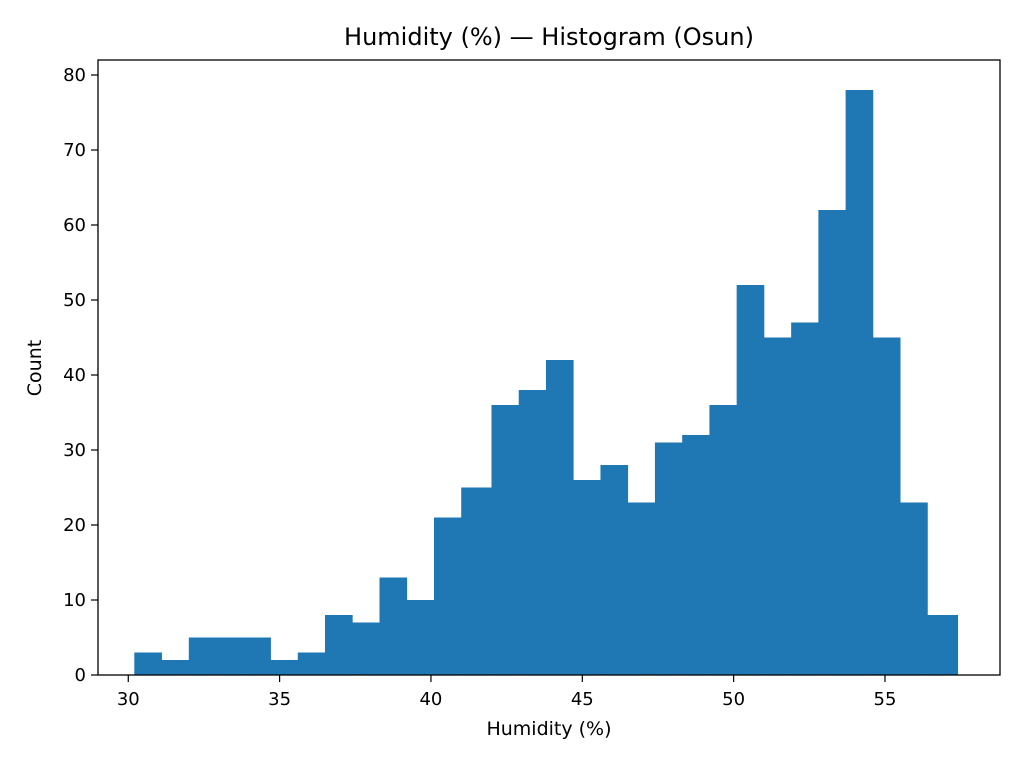  I want to click on x-tick-label: 30, so click(128, 699).